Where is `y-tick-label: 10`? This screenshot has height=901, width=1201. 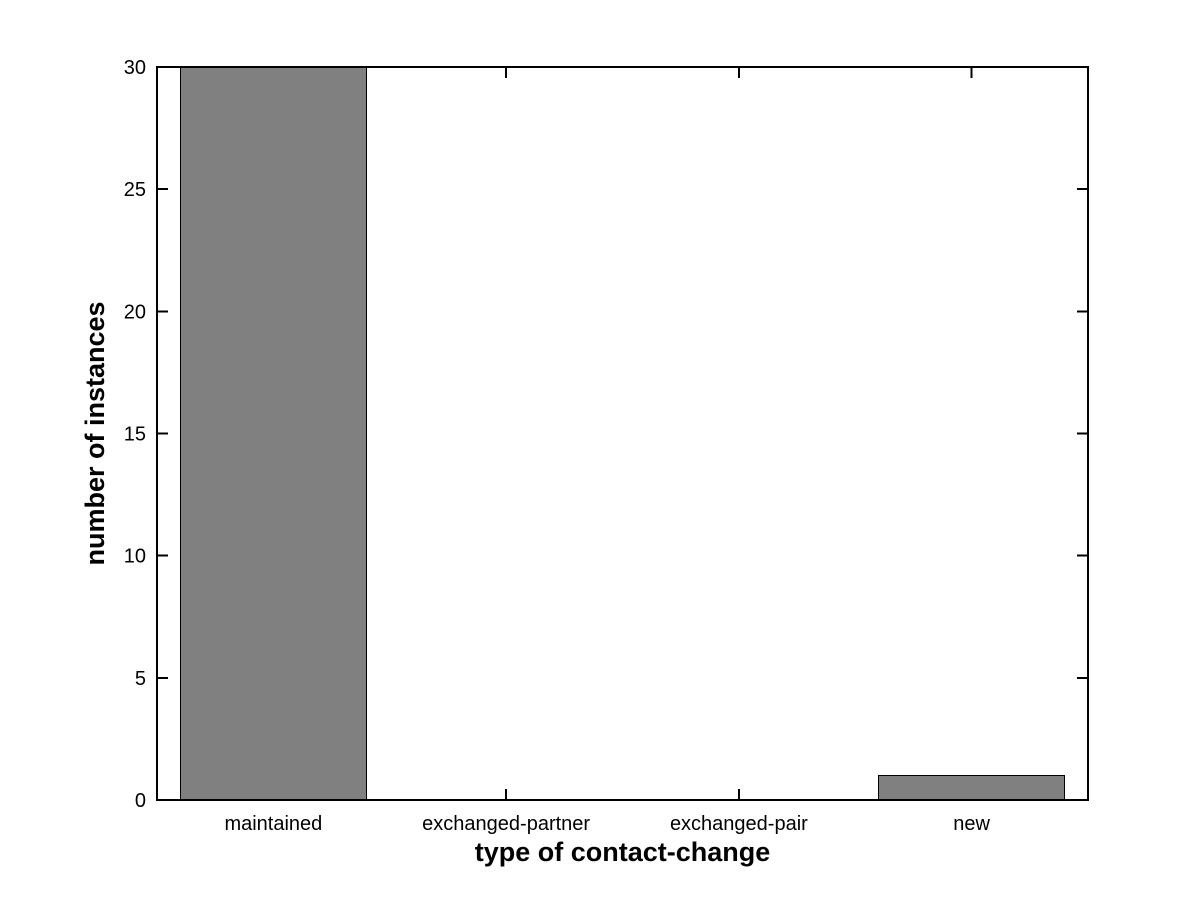 y-tick-label: 10 is located at coordinates (135, 557).